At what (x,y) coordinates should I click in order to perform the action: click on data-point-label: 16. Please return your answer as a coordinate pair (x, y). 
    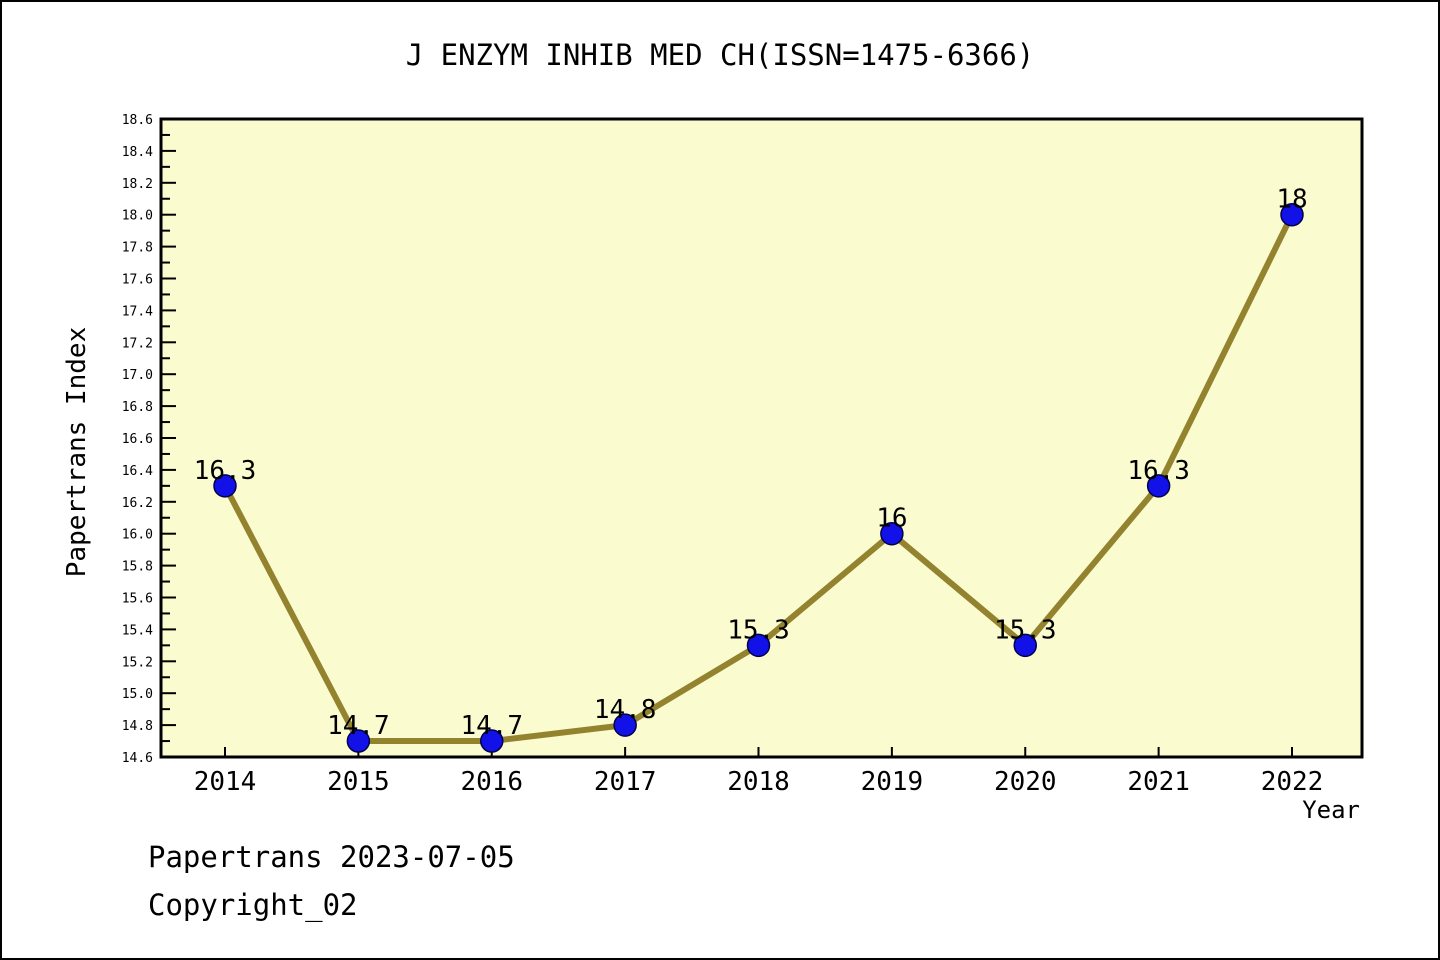
    Looking at the image, I should click on (891, 519).